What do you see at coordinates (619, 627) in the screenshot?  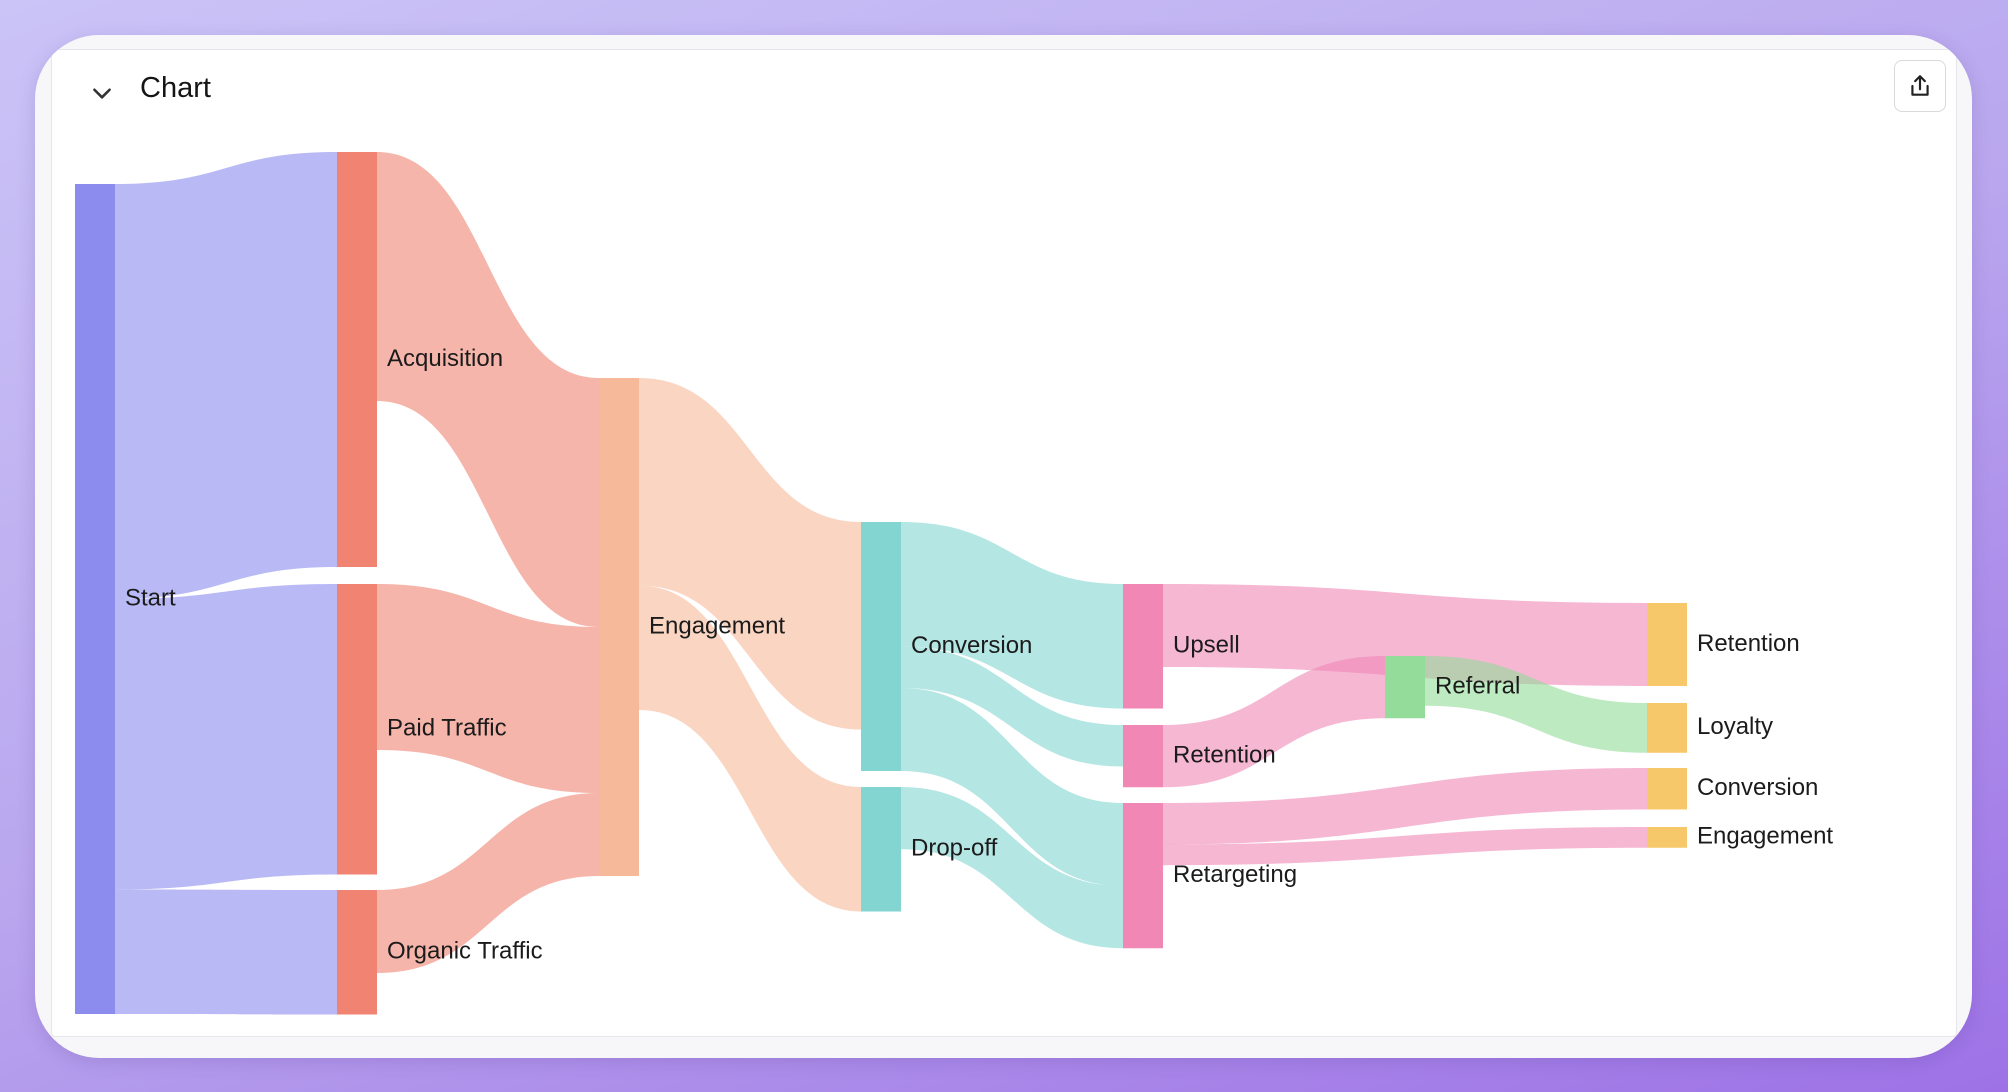 I see `node-engagement` at bounding box center [619, 627].